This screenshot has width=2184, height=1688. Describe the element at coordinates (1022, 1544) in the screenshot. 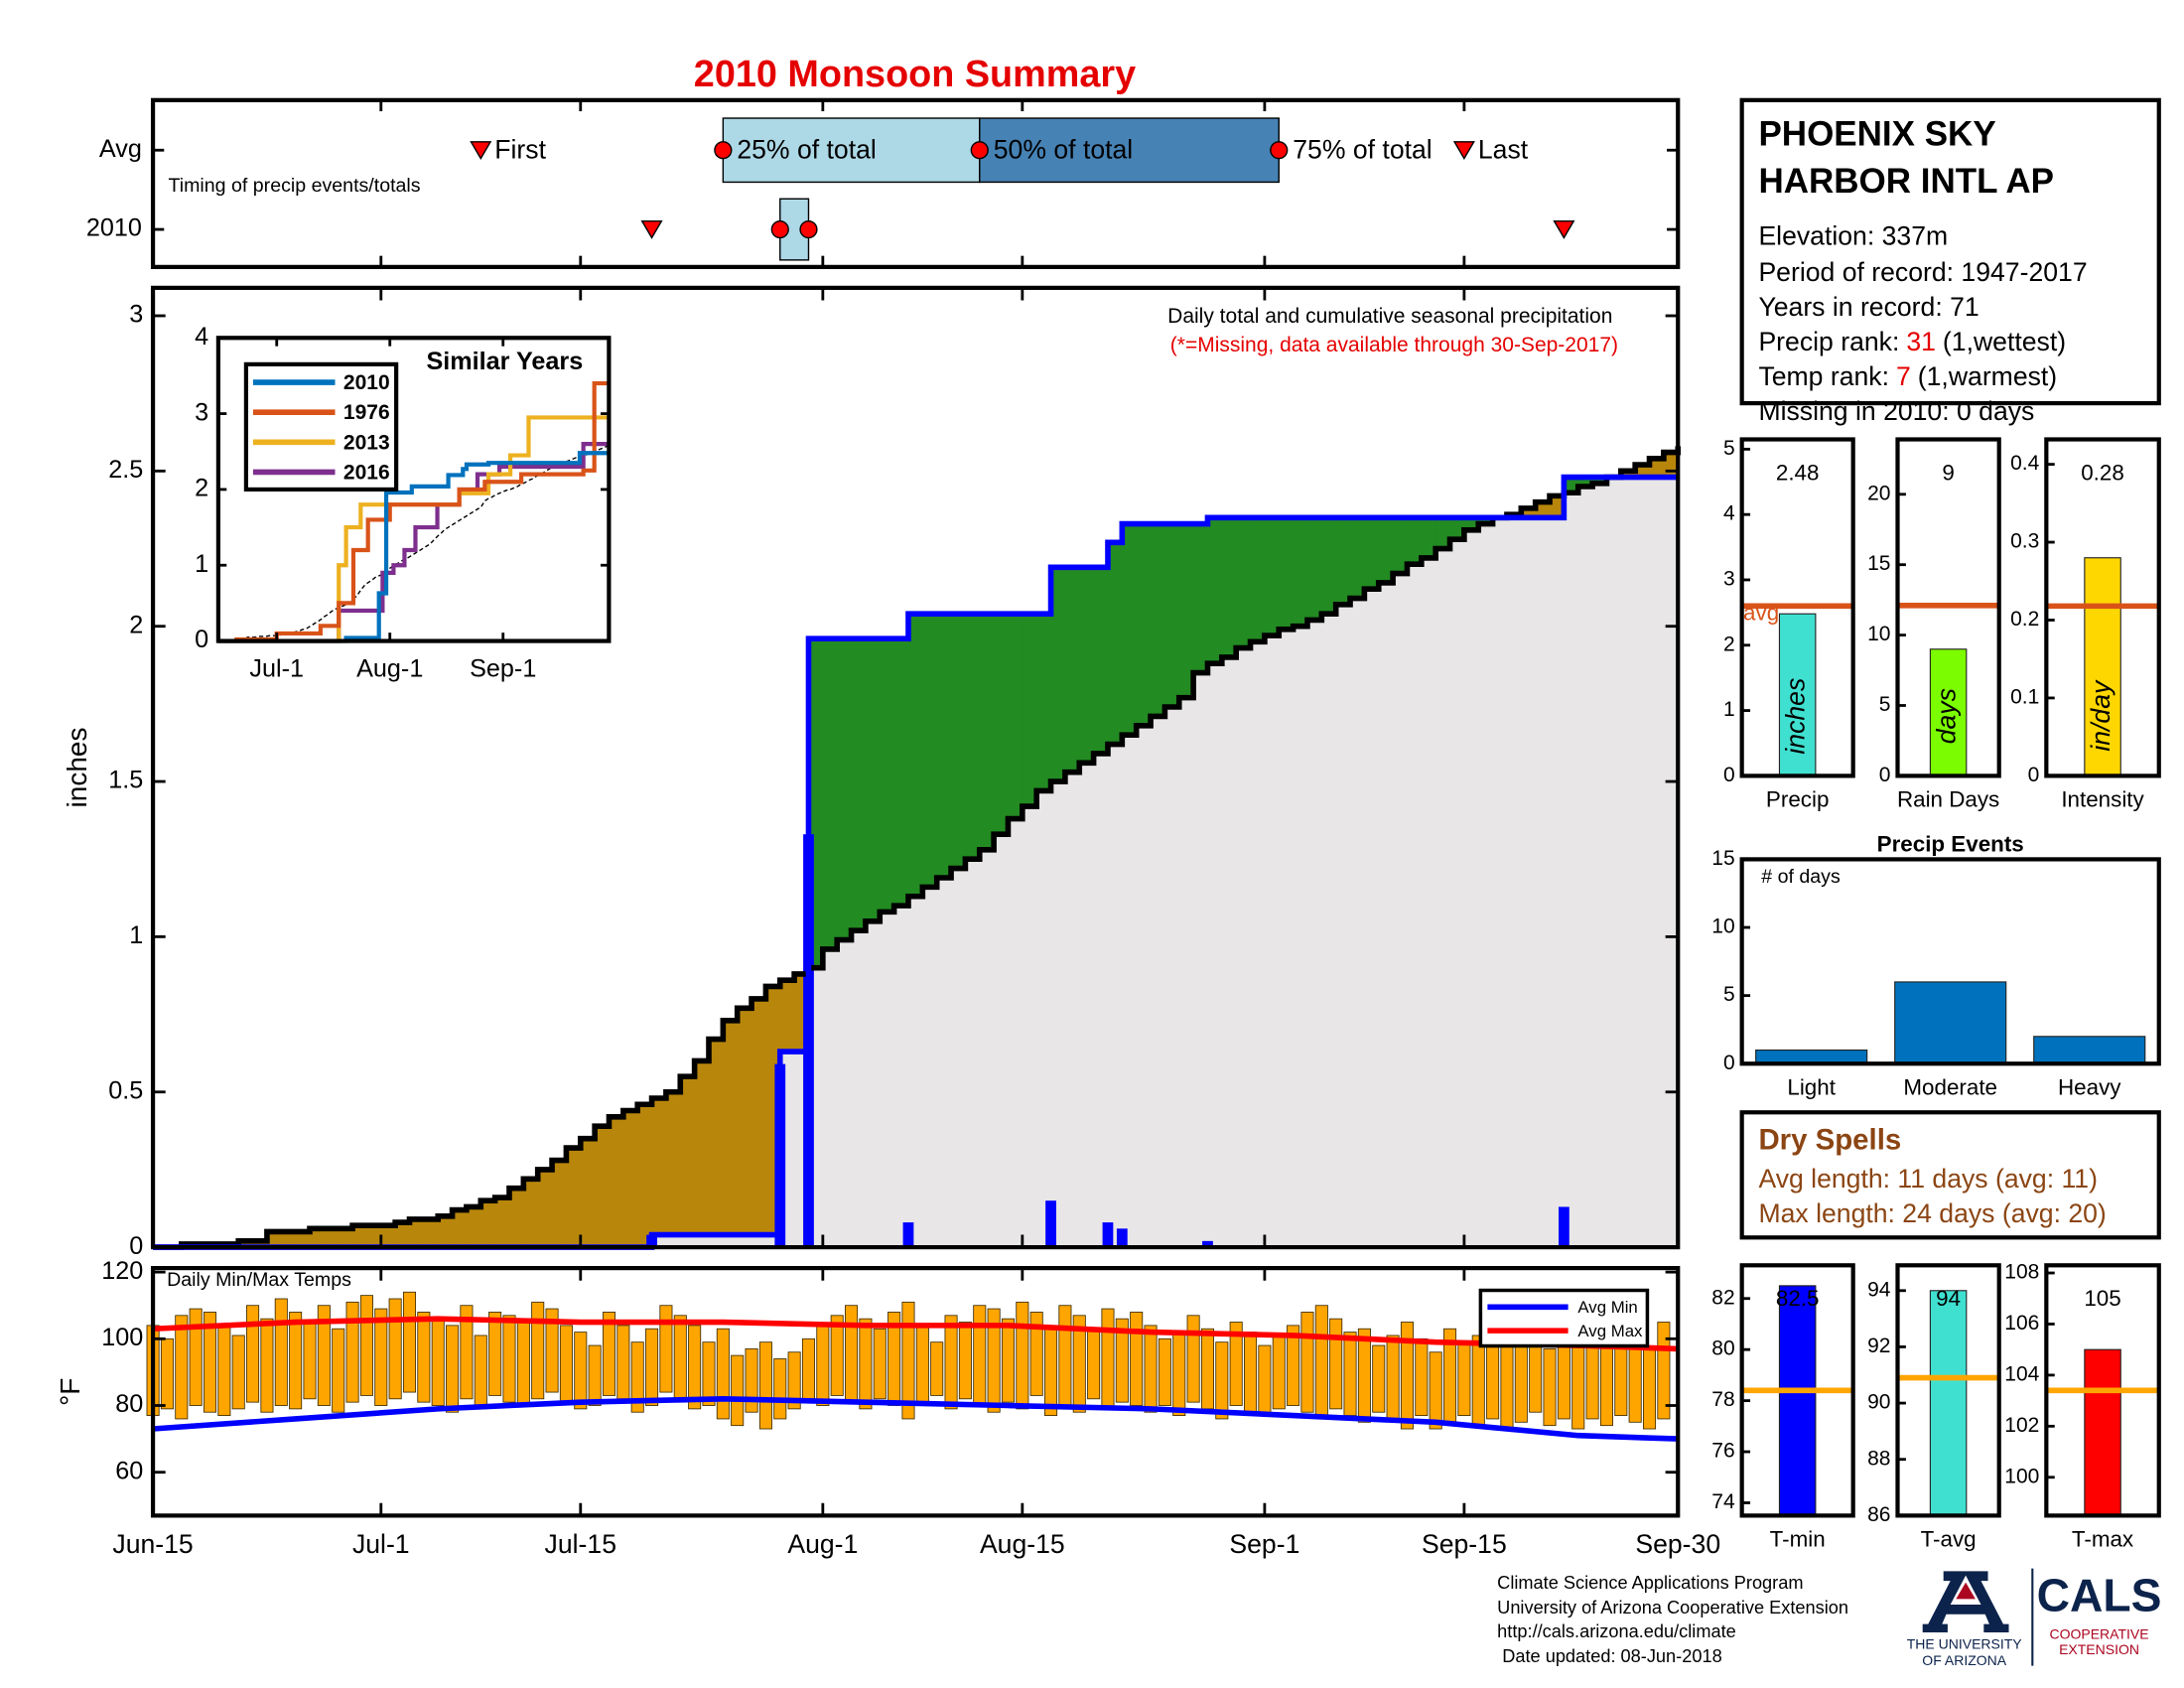

I see `x-tick-label: Aug-15` at that location.